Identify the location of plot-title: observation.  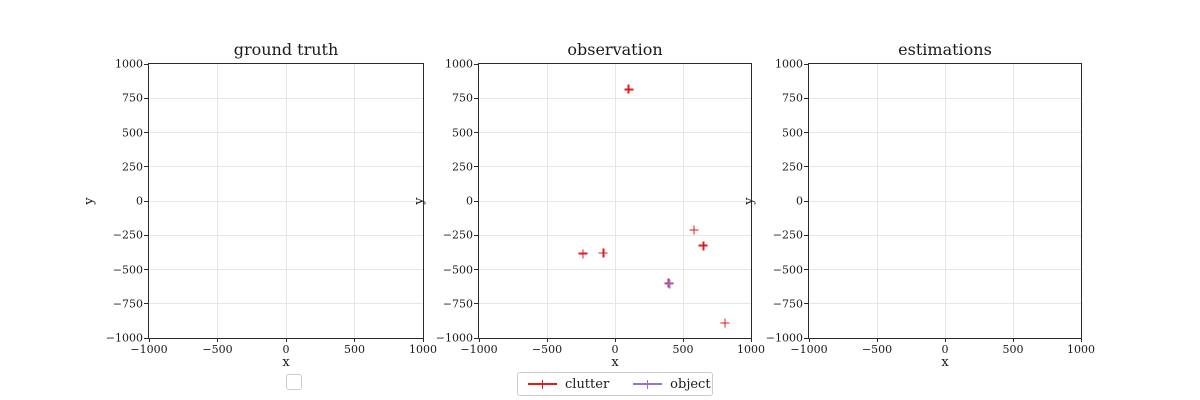
(615, 49).